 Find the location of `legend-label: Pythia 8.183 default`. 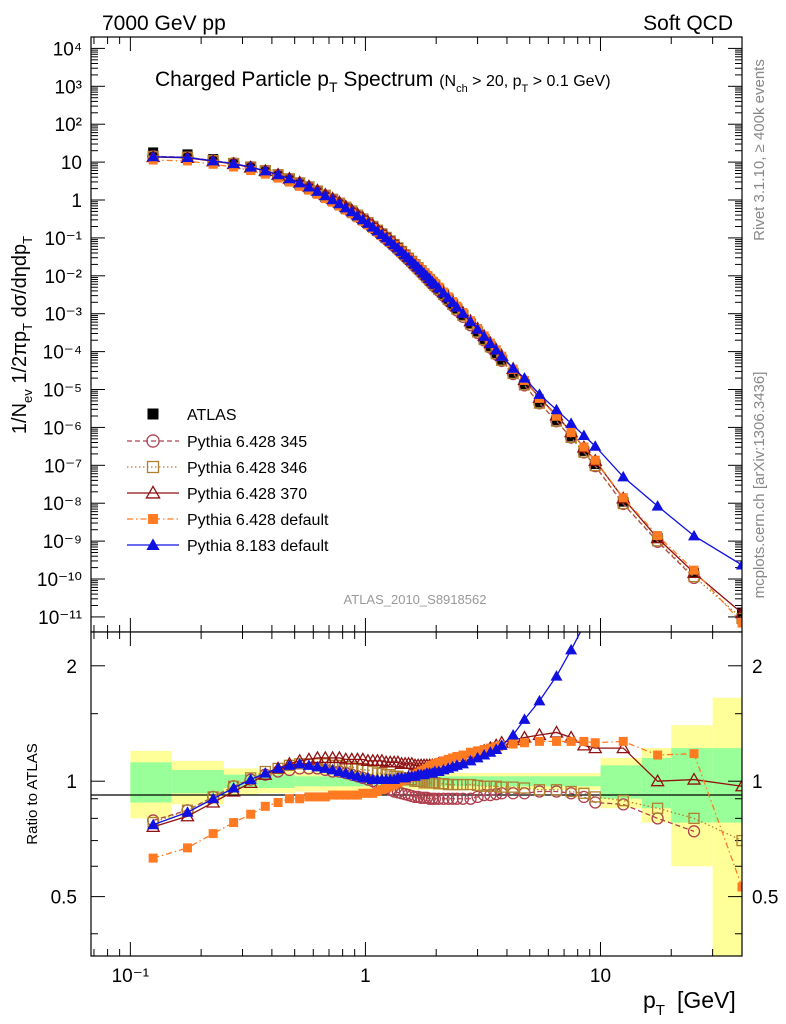

legend-label: Pythia 8.183 default is located at coordinates (258, 546).